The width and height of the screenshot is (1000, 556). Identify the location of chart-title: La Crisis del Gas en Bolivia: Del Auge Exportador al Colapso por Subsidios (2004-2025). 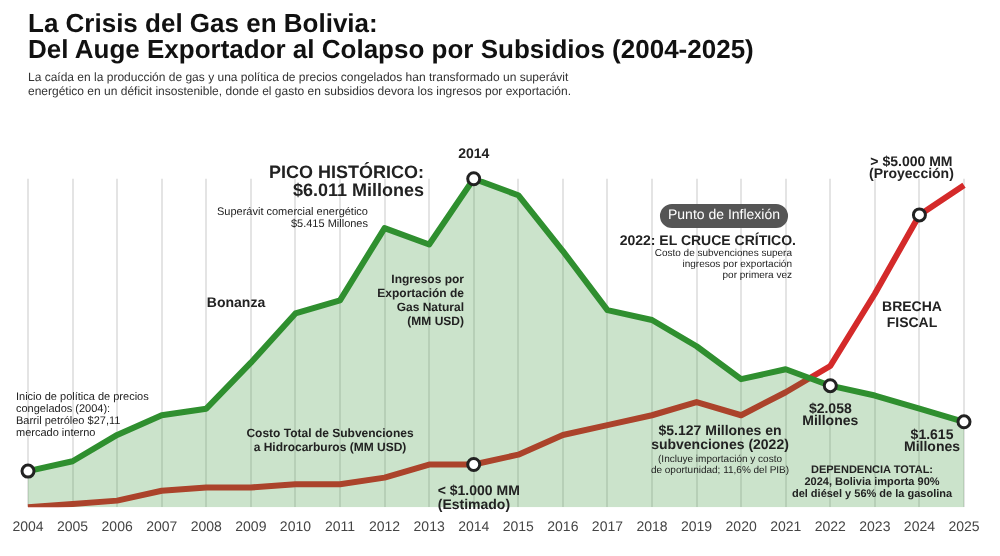
(391, 36).